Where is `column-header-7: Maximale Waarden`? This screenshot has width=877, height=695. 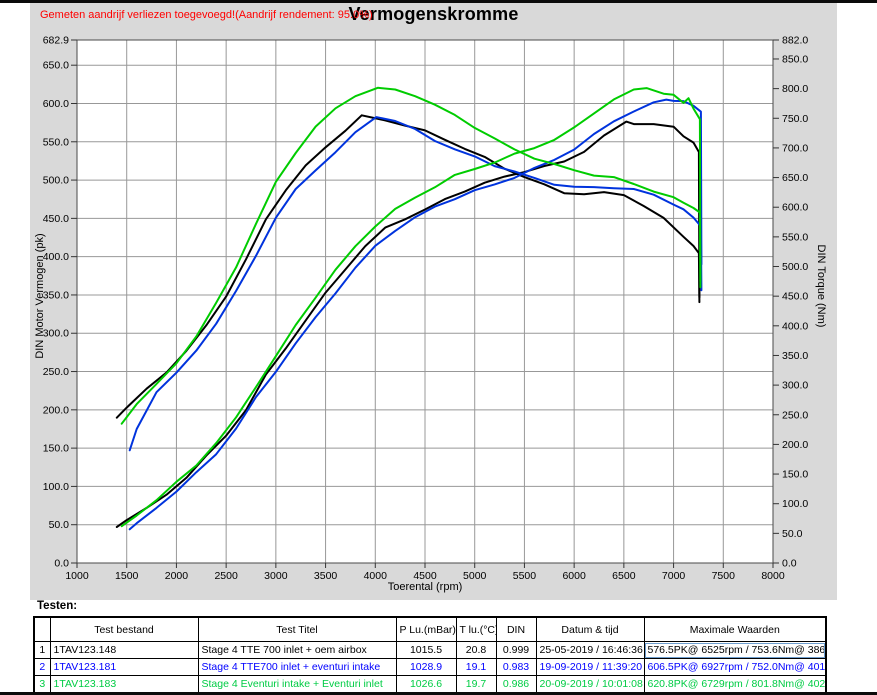
column-header-7: Maximale Waarden is located at coordinates (735, 629).